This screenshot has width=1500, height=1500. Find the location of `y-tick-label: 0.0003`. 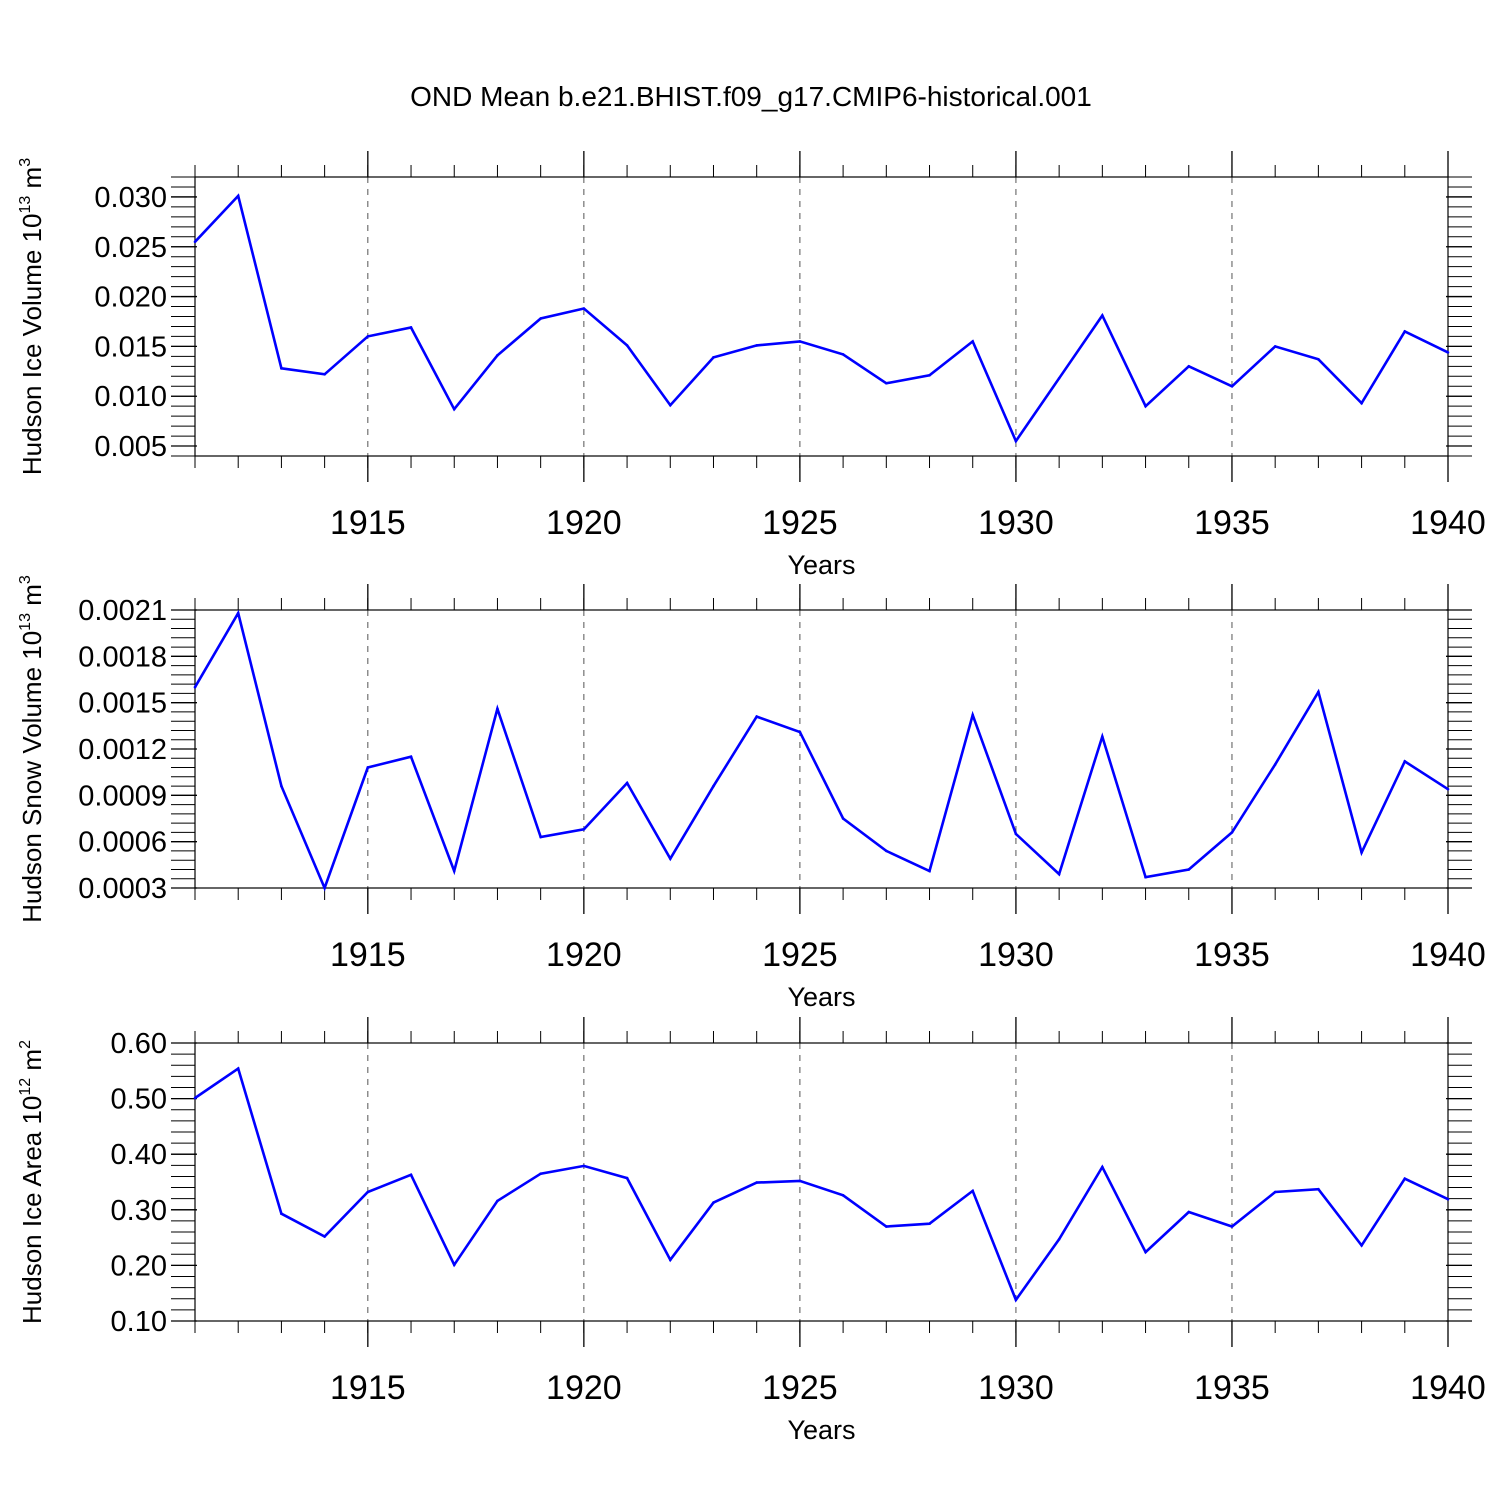

y-tick-label: 0.0003 is located at coordinates (122, 889).